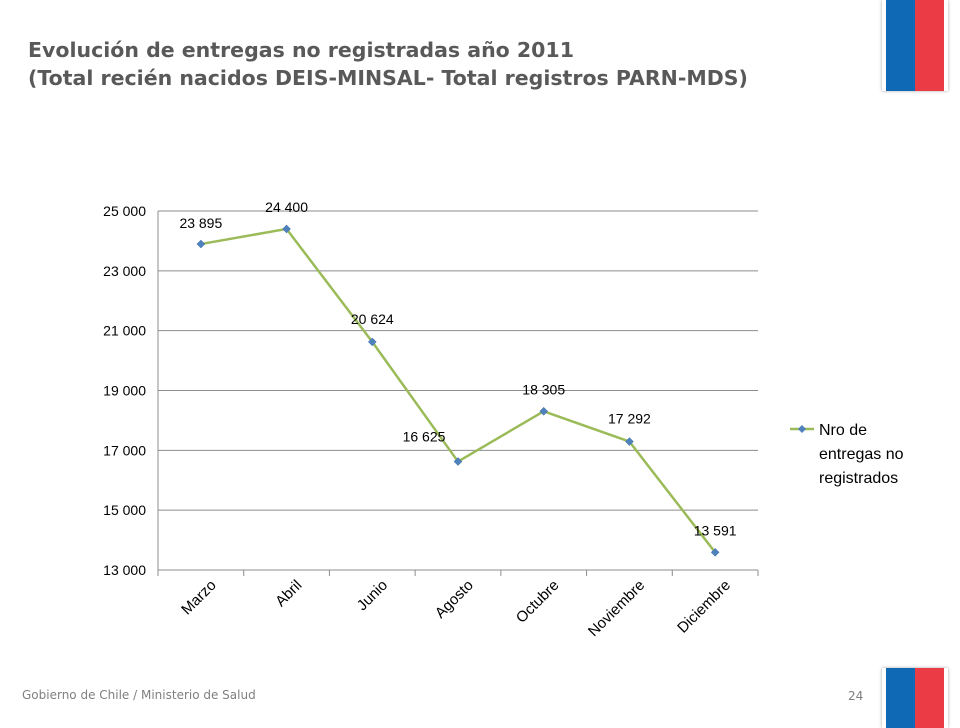 This screenshot has width=960, height=728. I want to click on chile-flag-logo-top, so click(915, 45).